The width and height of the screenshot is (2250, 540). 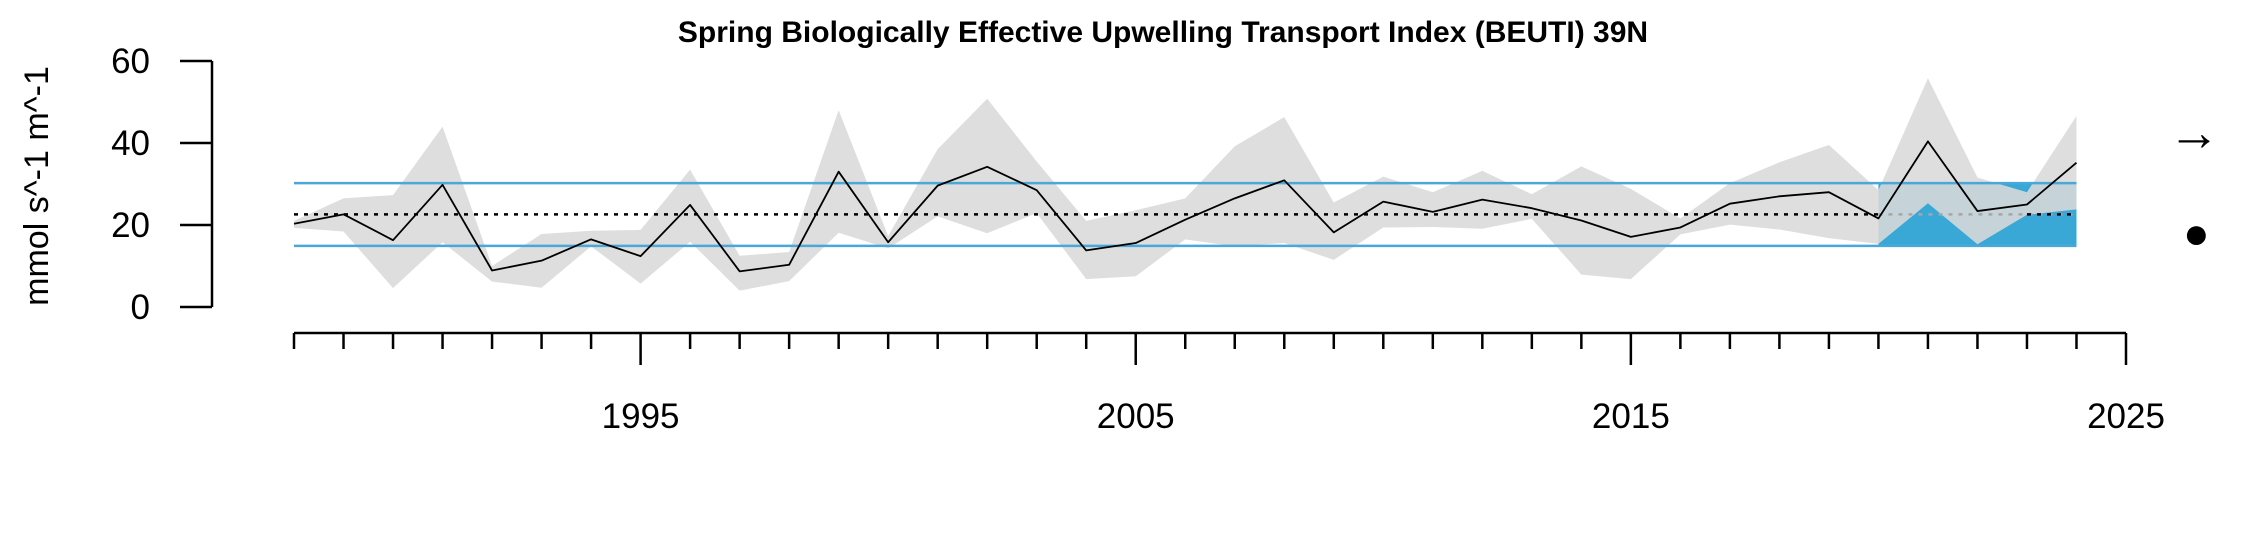 I want to click on y-tick-label: 40, so click(x=130, y=143).